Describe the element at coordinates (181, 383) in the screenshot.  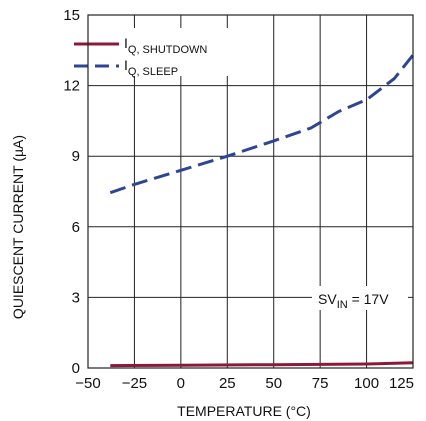
I see `x-tick-label: 0` at that location.